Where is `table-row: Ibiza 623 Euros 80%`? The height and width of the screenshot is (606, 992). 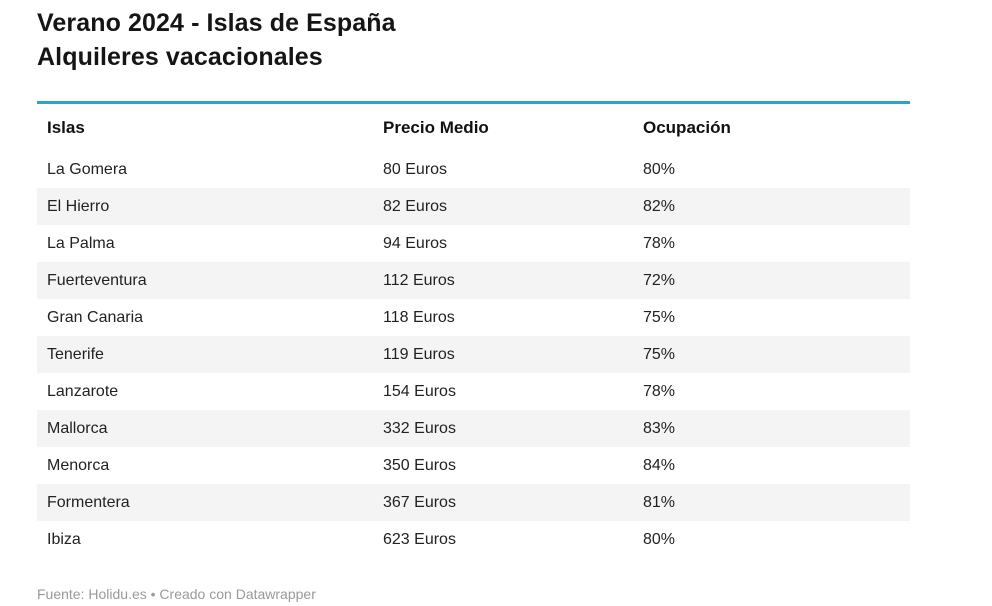
table-row: Ibiza 623 Euros 80% is located at coordinates (473, 539).